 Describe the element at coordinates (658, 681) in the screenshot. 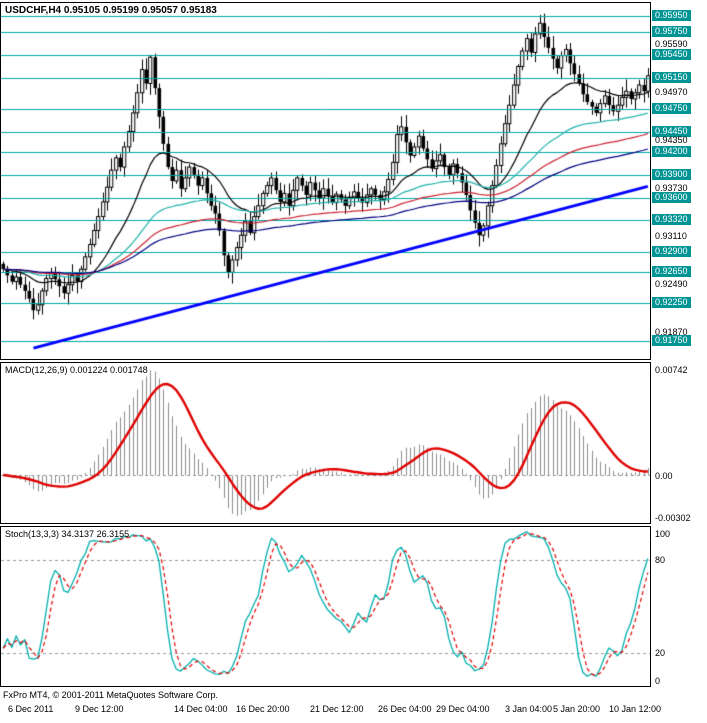

I see `stoch-axis-label: 0` at that location.